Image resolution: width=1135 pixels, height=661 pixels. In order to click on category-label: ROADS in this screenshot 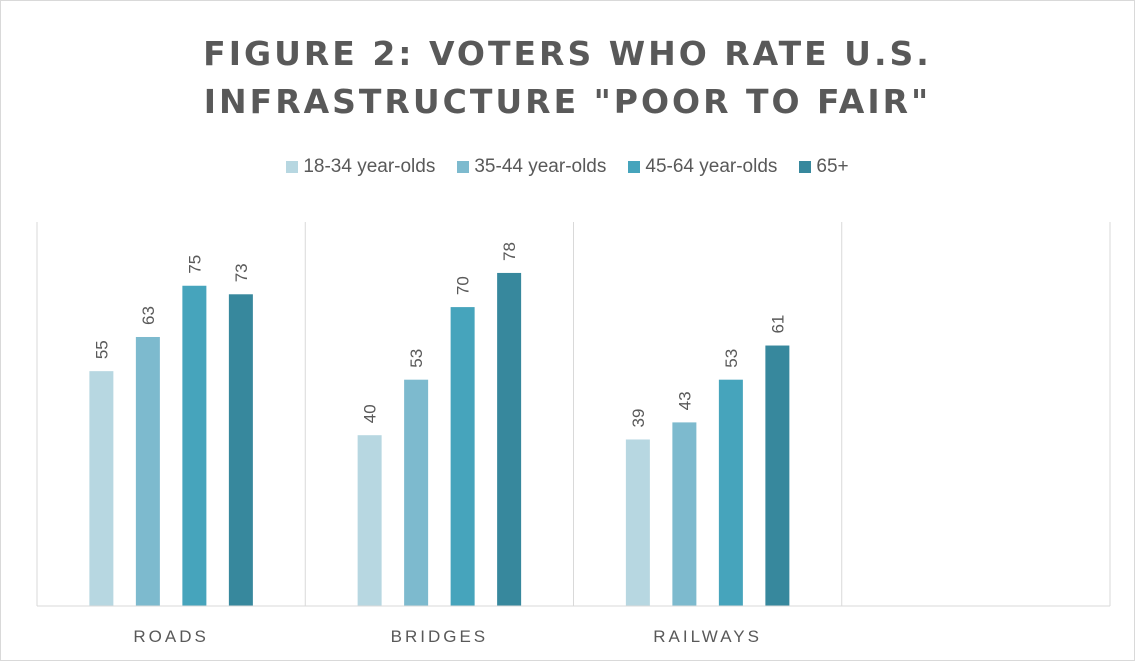, I will do `click(170, 636)`.